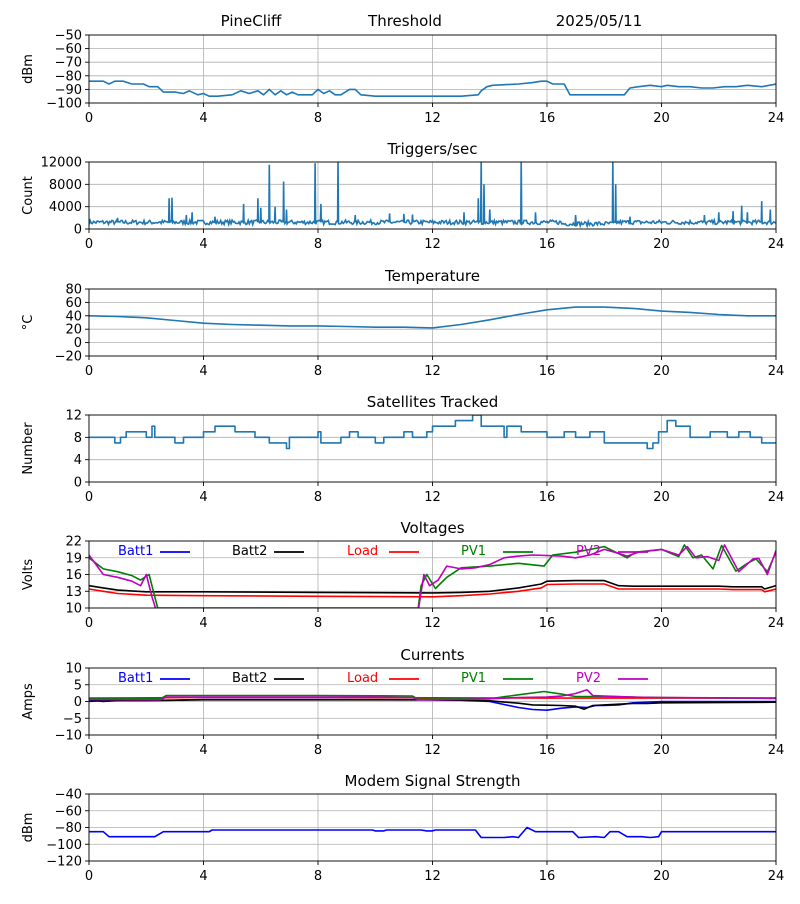 Image resolution: width=800 pixels, height=904 pixels. Describe the element at coordinates (64, 104) in the screenshot. I see `y-tick-label: −100` at that location.